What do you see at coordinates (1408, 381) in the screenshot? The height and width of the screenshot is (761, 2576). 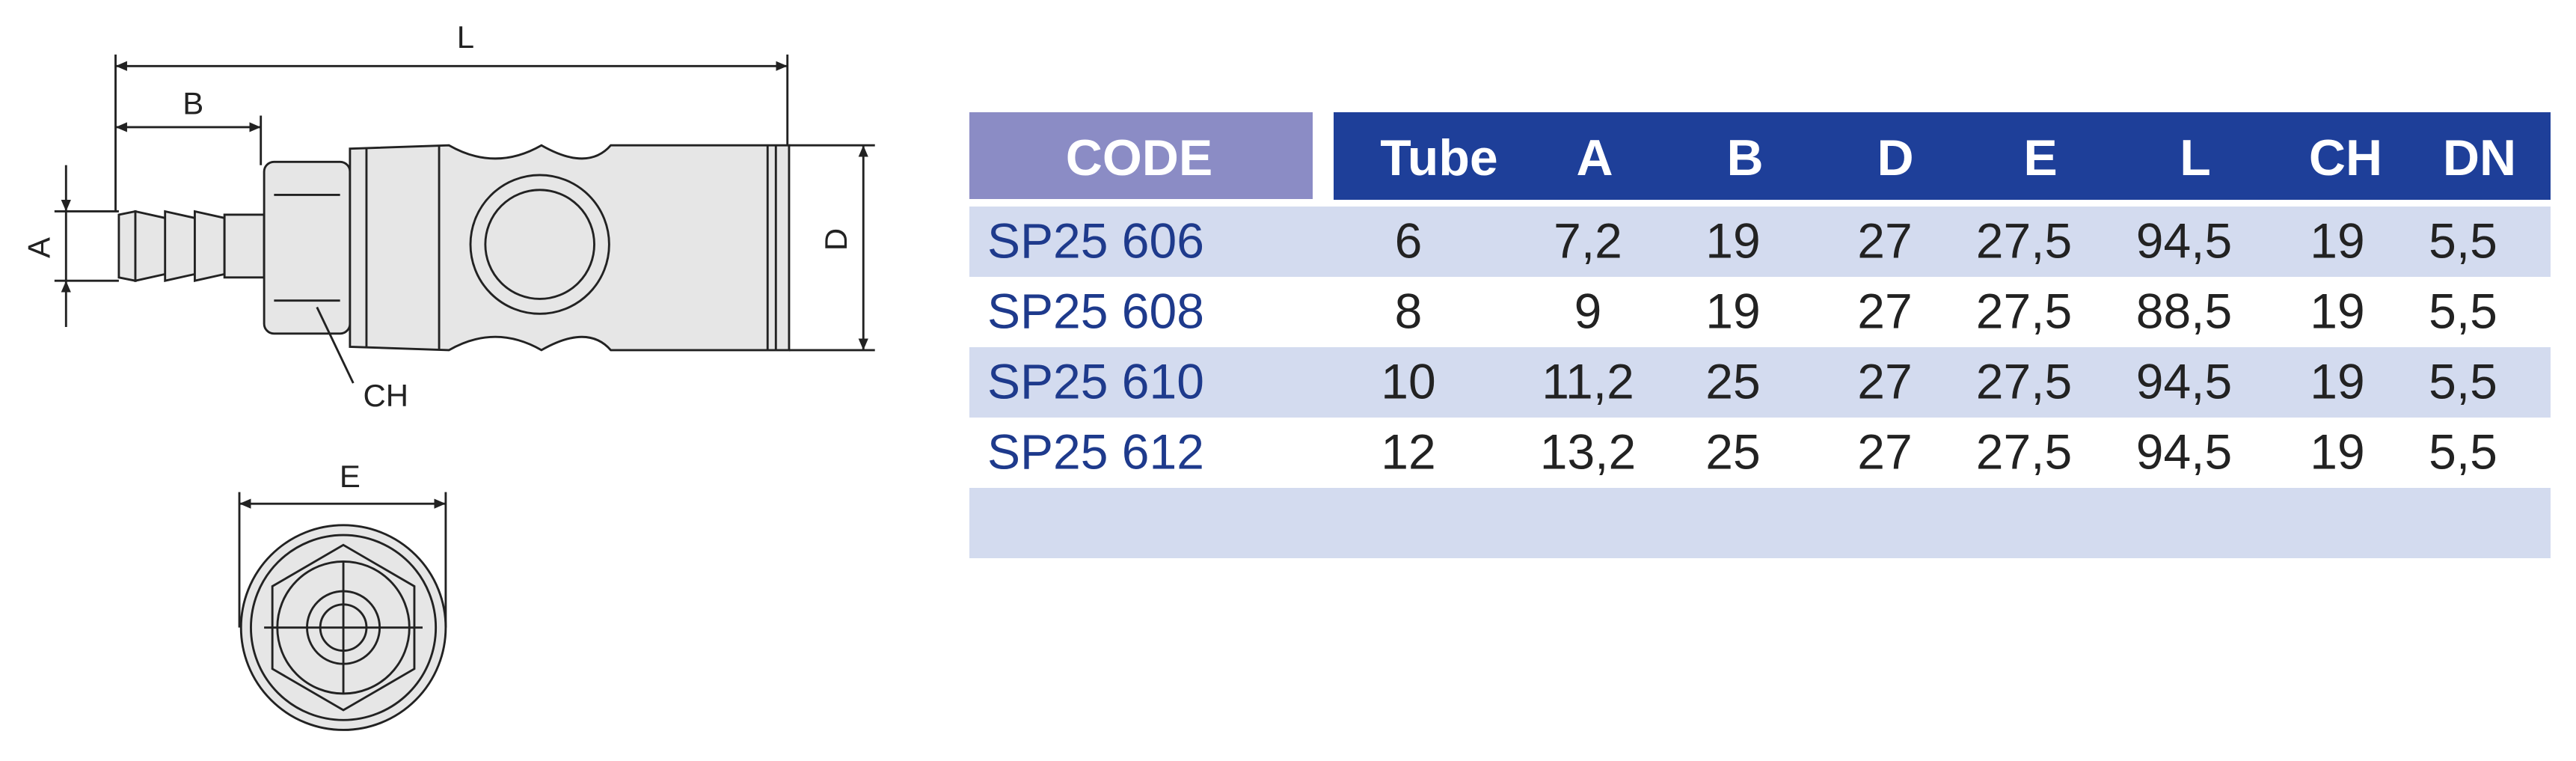 I see `cell-value: 10` at bounding box center [1408, 381].